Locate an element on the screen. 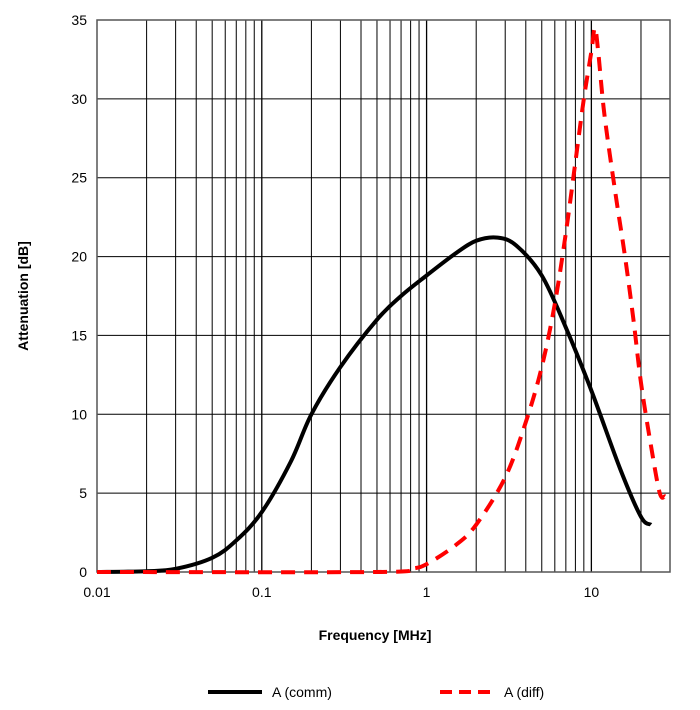 This screenshot has height=710, width=700. legend-label-diff: A (diff) is located at coordinates (524, 692).